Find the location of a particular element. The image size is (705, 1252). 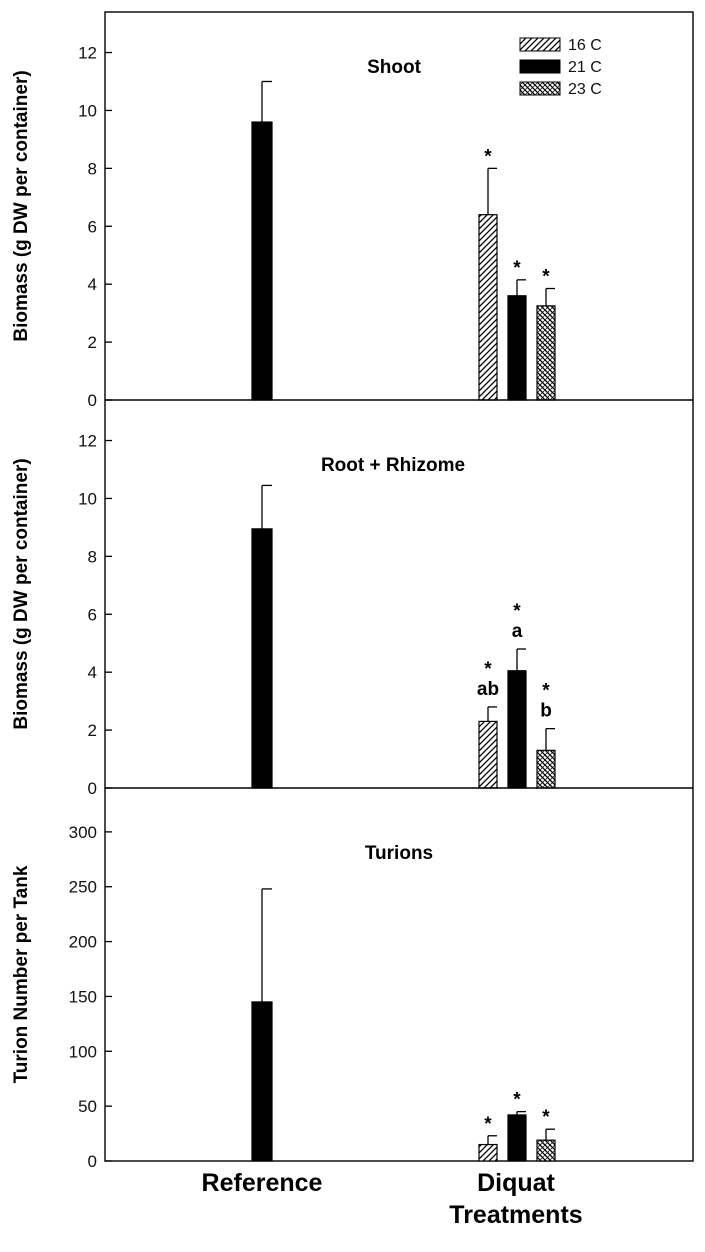

legend-label: 21 C is located at coordinates (585, 67).